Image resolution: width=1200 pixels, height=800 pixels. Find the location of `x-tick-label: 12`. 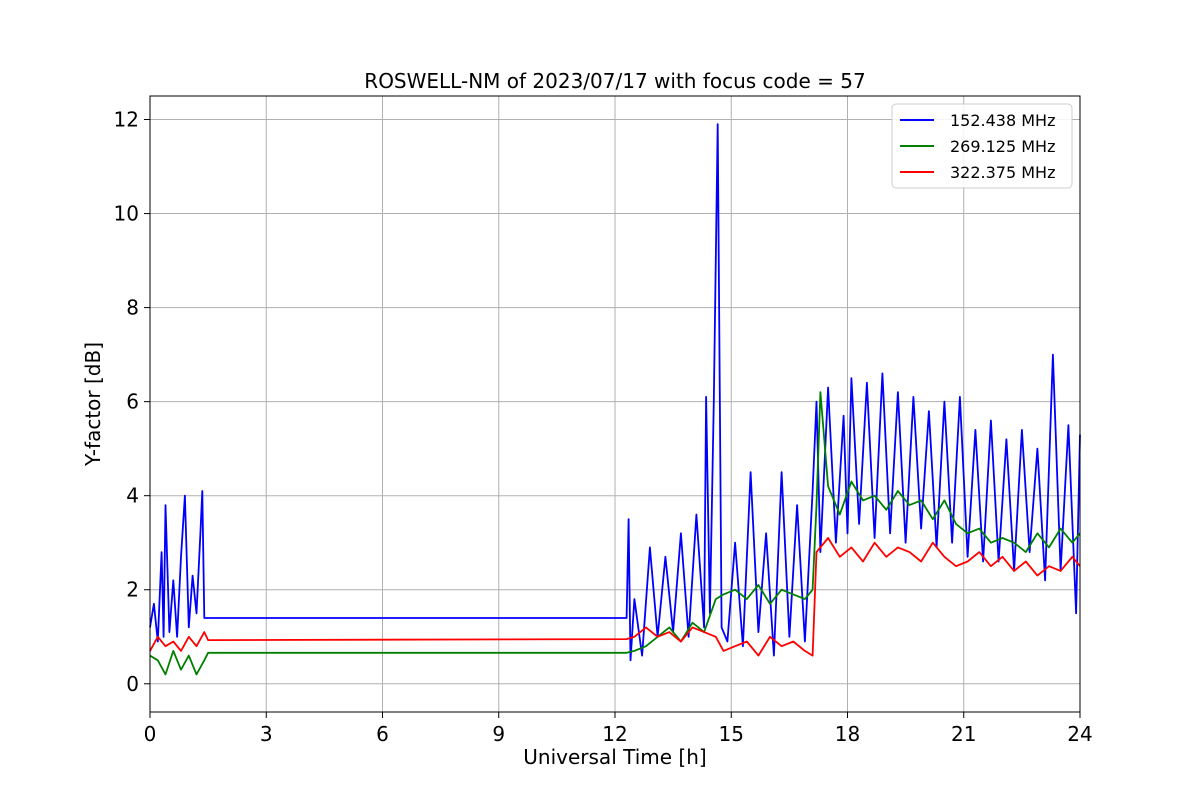

x-tick-label: 12 is located at coordinates (614, 734).